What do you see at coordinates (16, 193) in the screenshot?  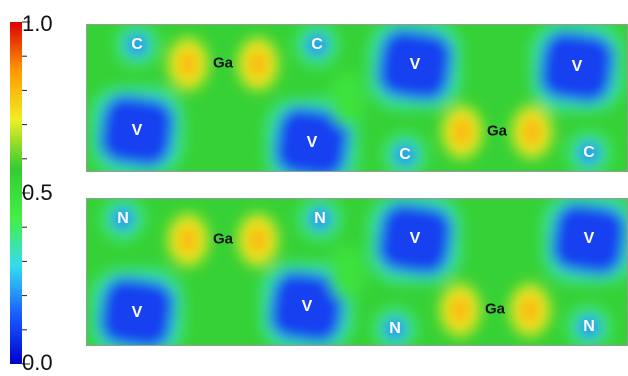 I see `color-scale-gradient` at bounding box center [16, 193].